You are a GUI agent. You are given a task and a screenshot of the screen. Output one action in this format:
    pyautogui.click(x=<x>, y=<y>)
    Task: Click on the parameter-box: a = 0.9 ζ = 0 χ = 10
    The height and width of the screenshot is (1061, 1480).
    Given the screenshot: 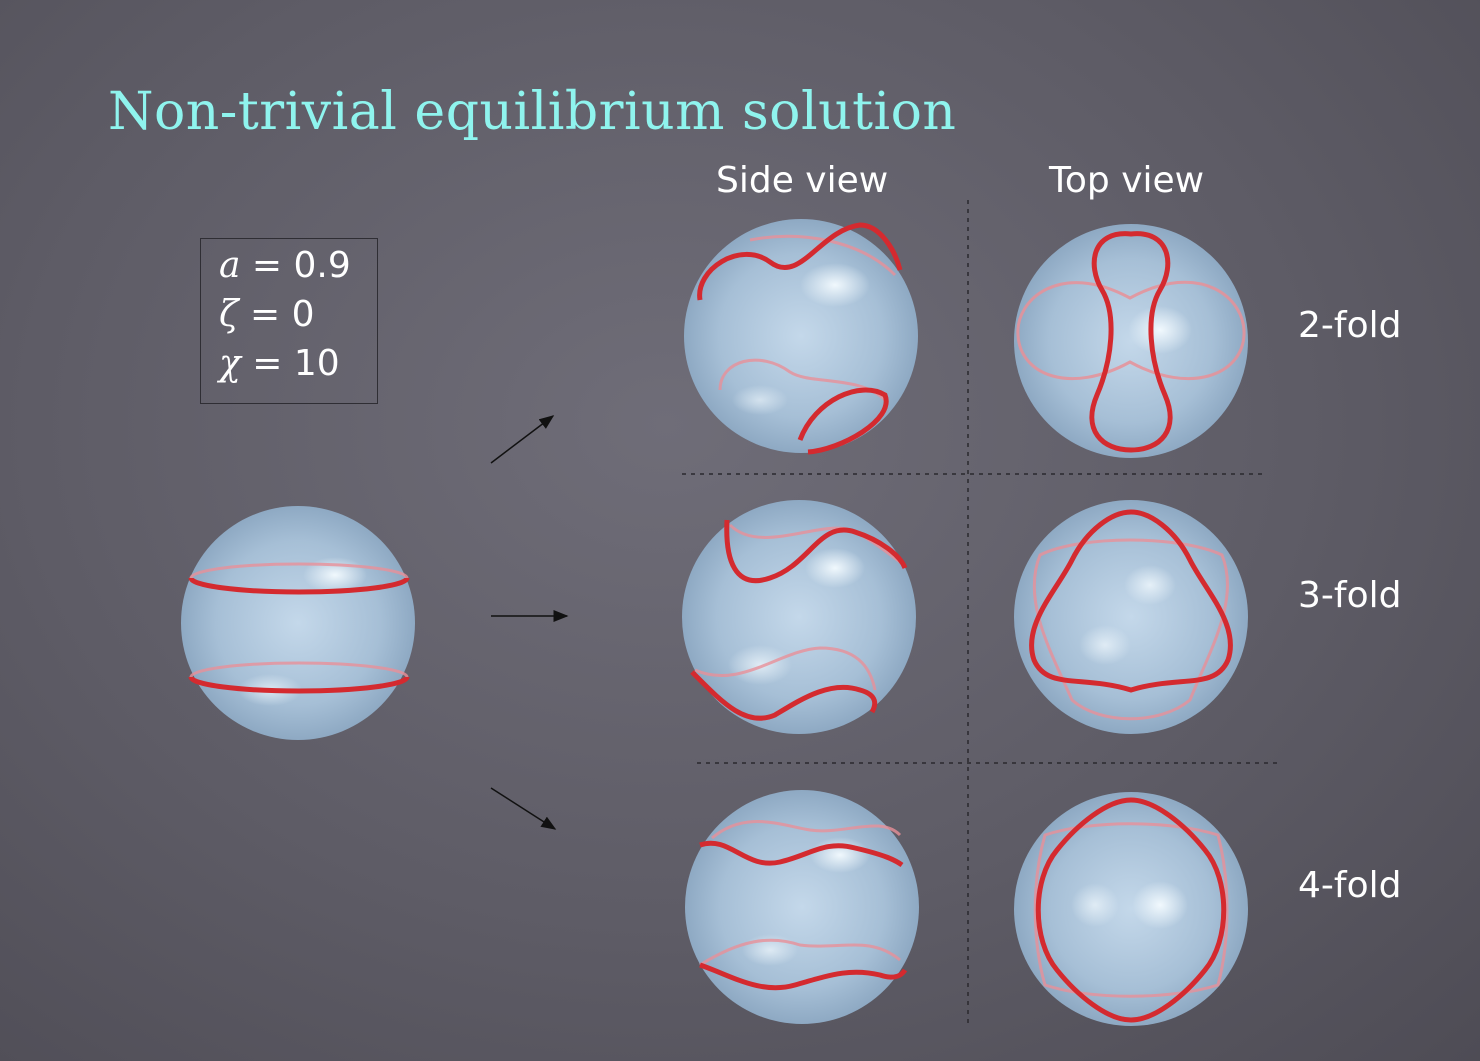 What is the action you would take?
    pyautogui.click(x=289, y=321)
    